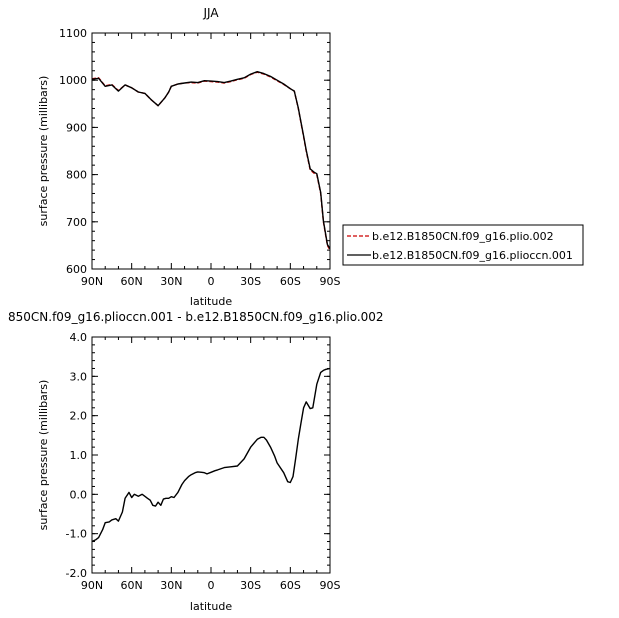 The height and width of the screenshot is (618, 619). I want to click on top-panel-title: JJA, so click(210, 13).